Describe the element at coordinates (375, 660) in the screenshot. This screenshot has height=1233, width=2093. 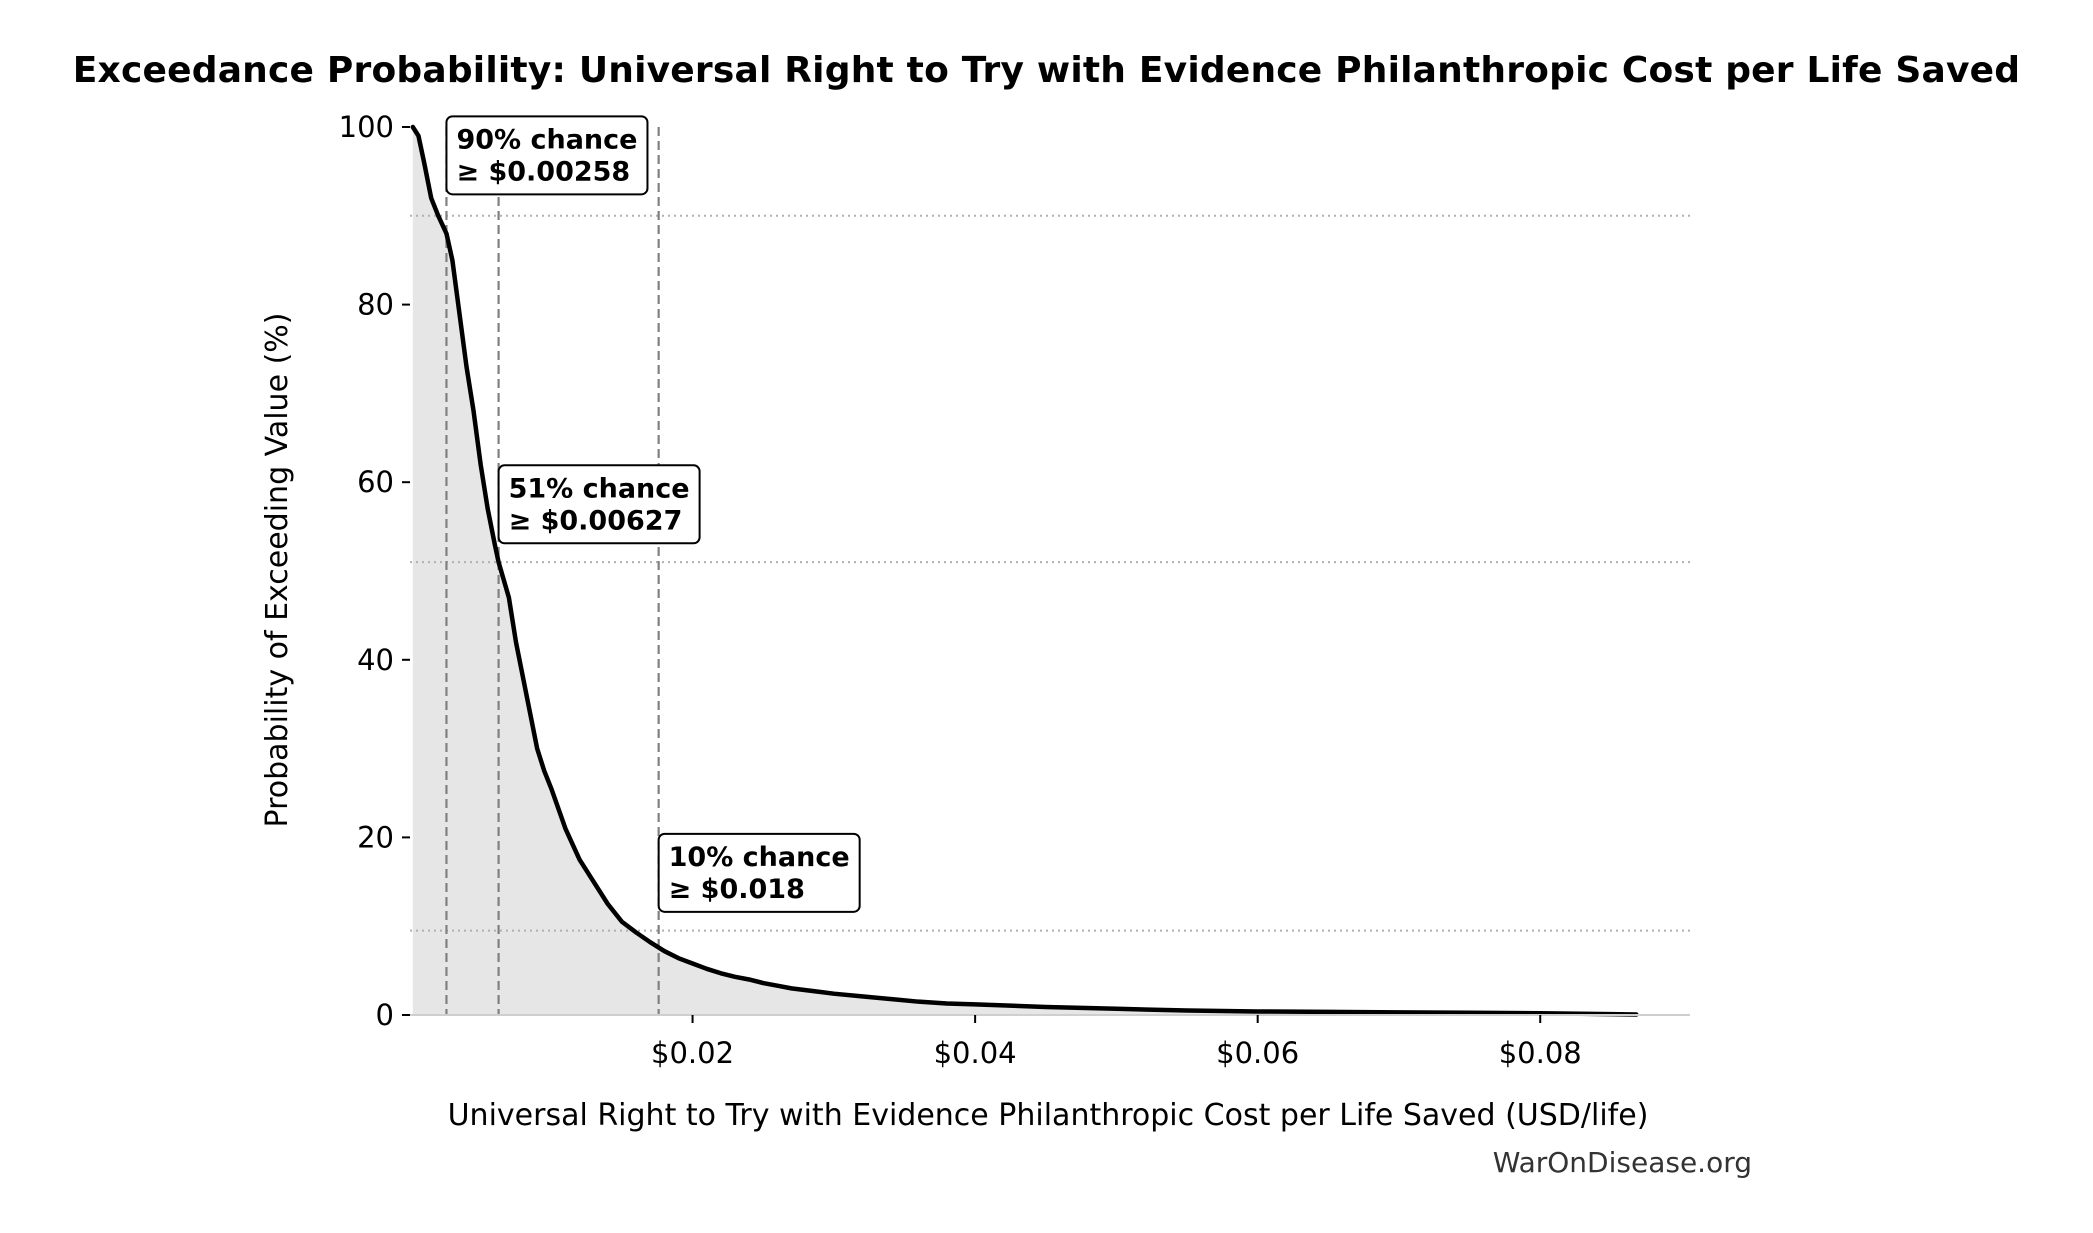
I see `y-tick-label: 40` at that location.